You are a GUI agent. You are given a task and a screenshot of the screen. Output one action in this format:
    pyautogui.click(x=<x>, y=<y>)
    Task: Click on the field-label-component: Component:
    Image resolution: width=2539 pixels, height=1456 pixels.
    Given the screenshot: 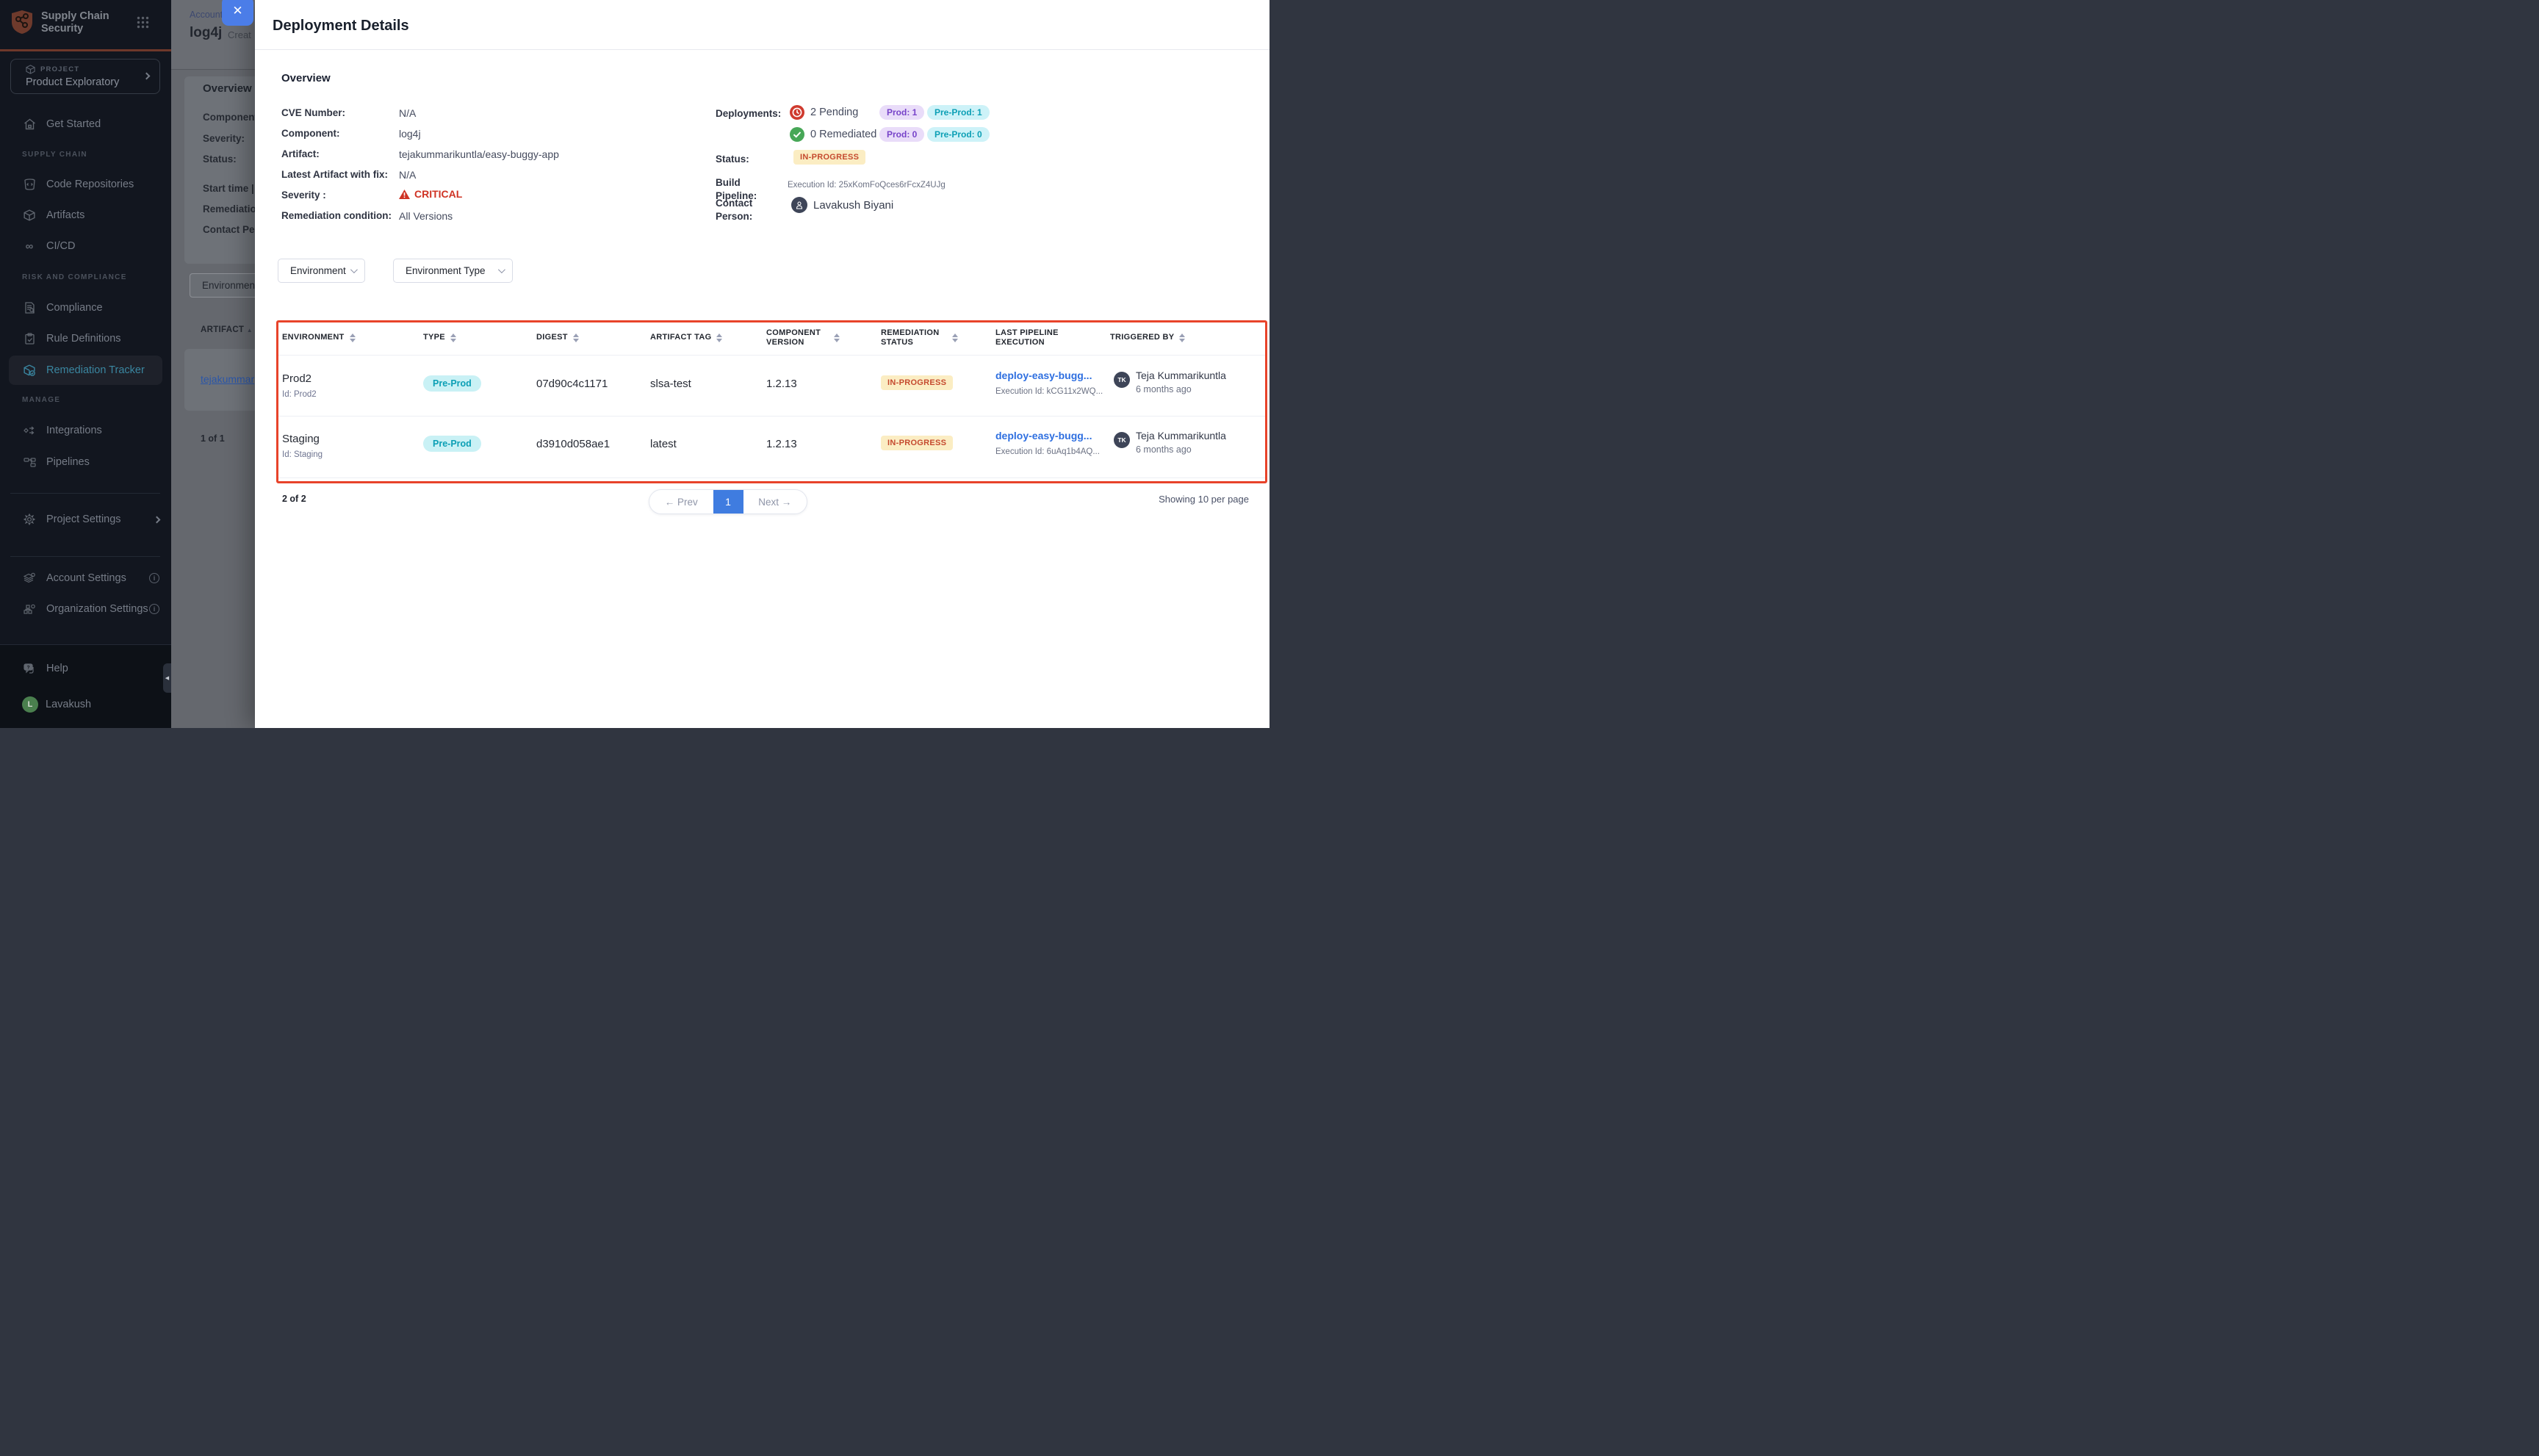 What is the action you would take?
    pyautogui.click(x=310, y=133)
    